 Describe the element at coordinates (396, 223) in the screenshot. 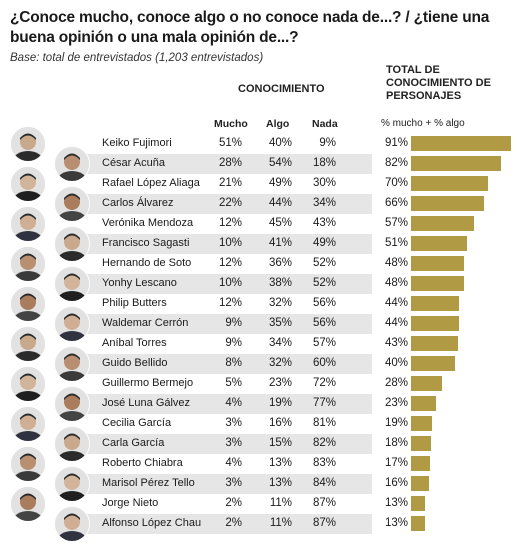

I see `value-total-label: 57%` at that location.